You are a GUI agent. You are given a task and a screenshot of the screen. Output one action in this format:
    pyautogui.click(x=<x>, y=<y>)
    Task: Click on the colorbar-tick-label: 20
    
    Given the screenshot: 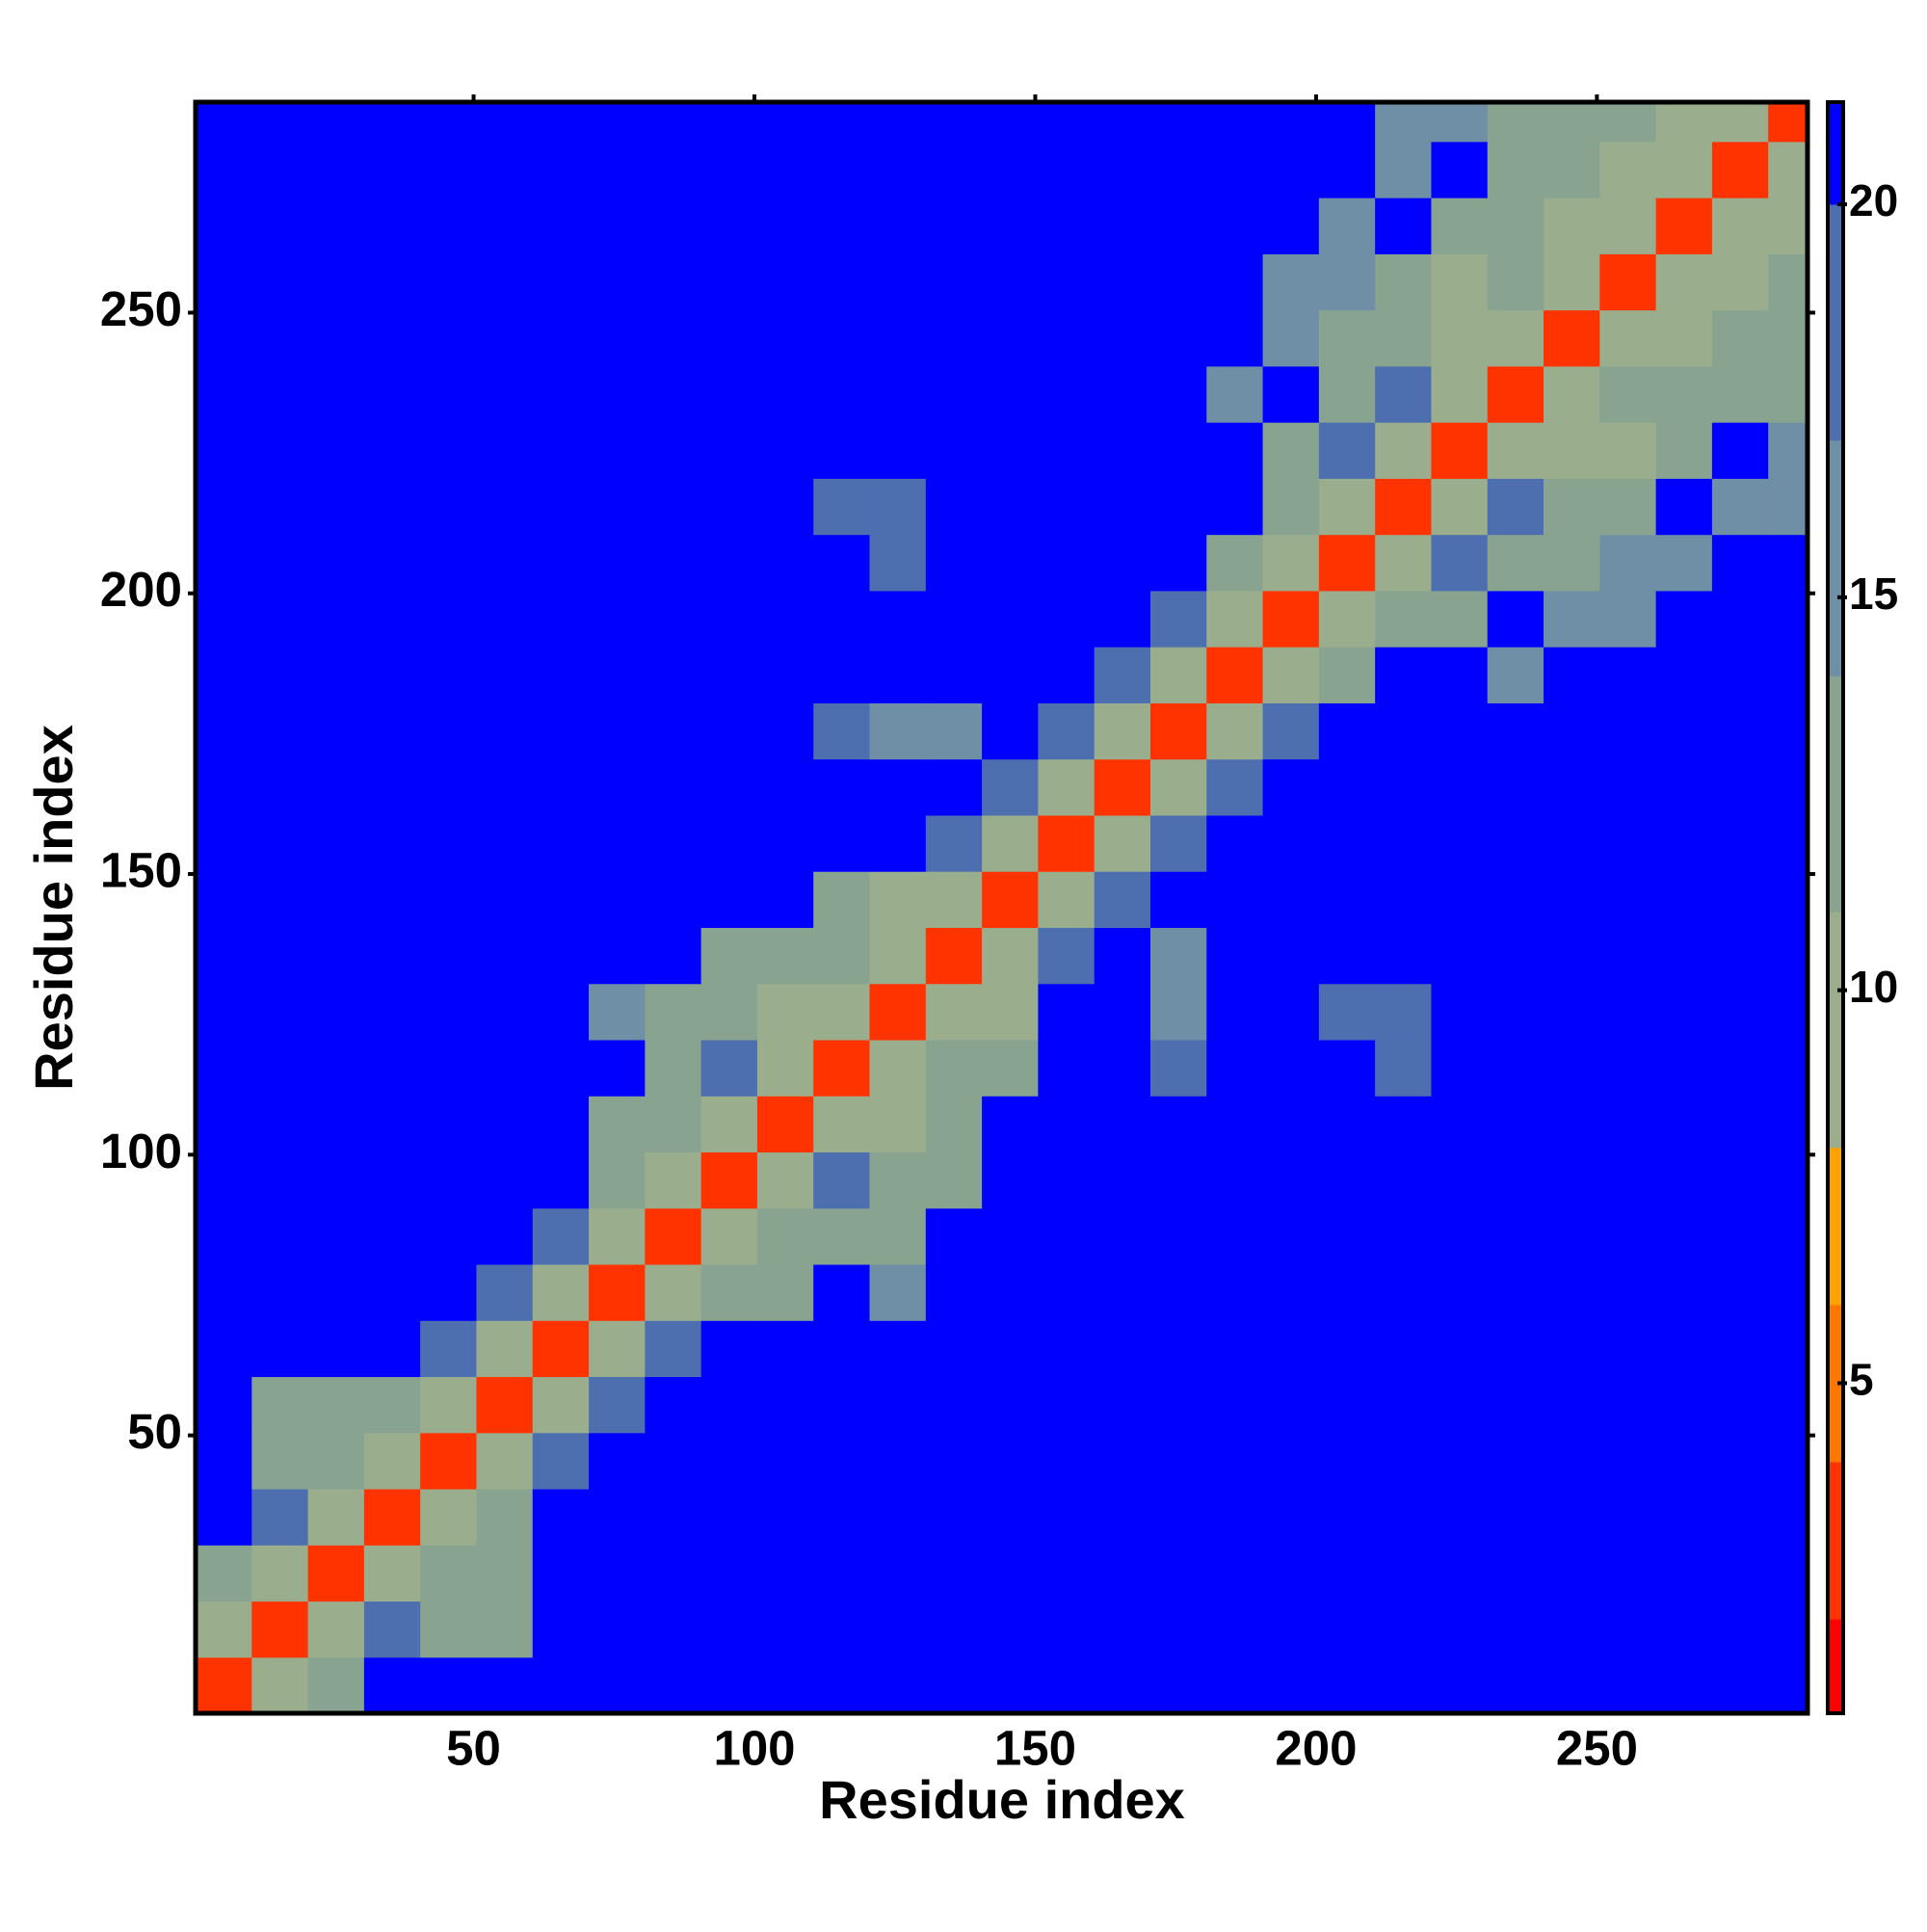 What is the action you would take?
    pyautogui.click(x=1873, y=200)
    